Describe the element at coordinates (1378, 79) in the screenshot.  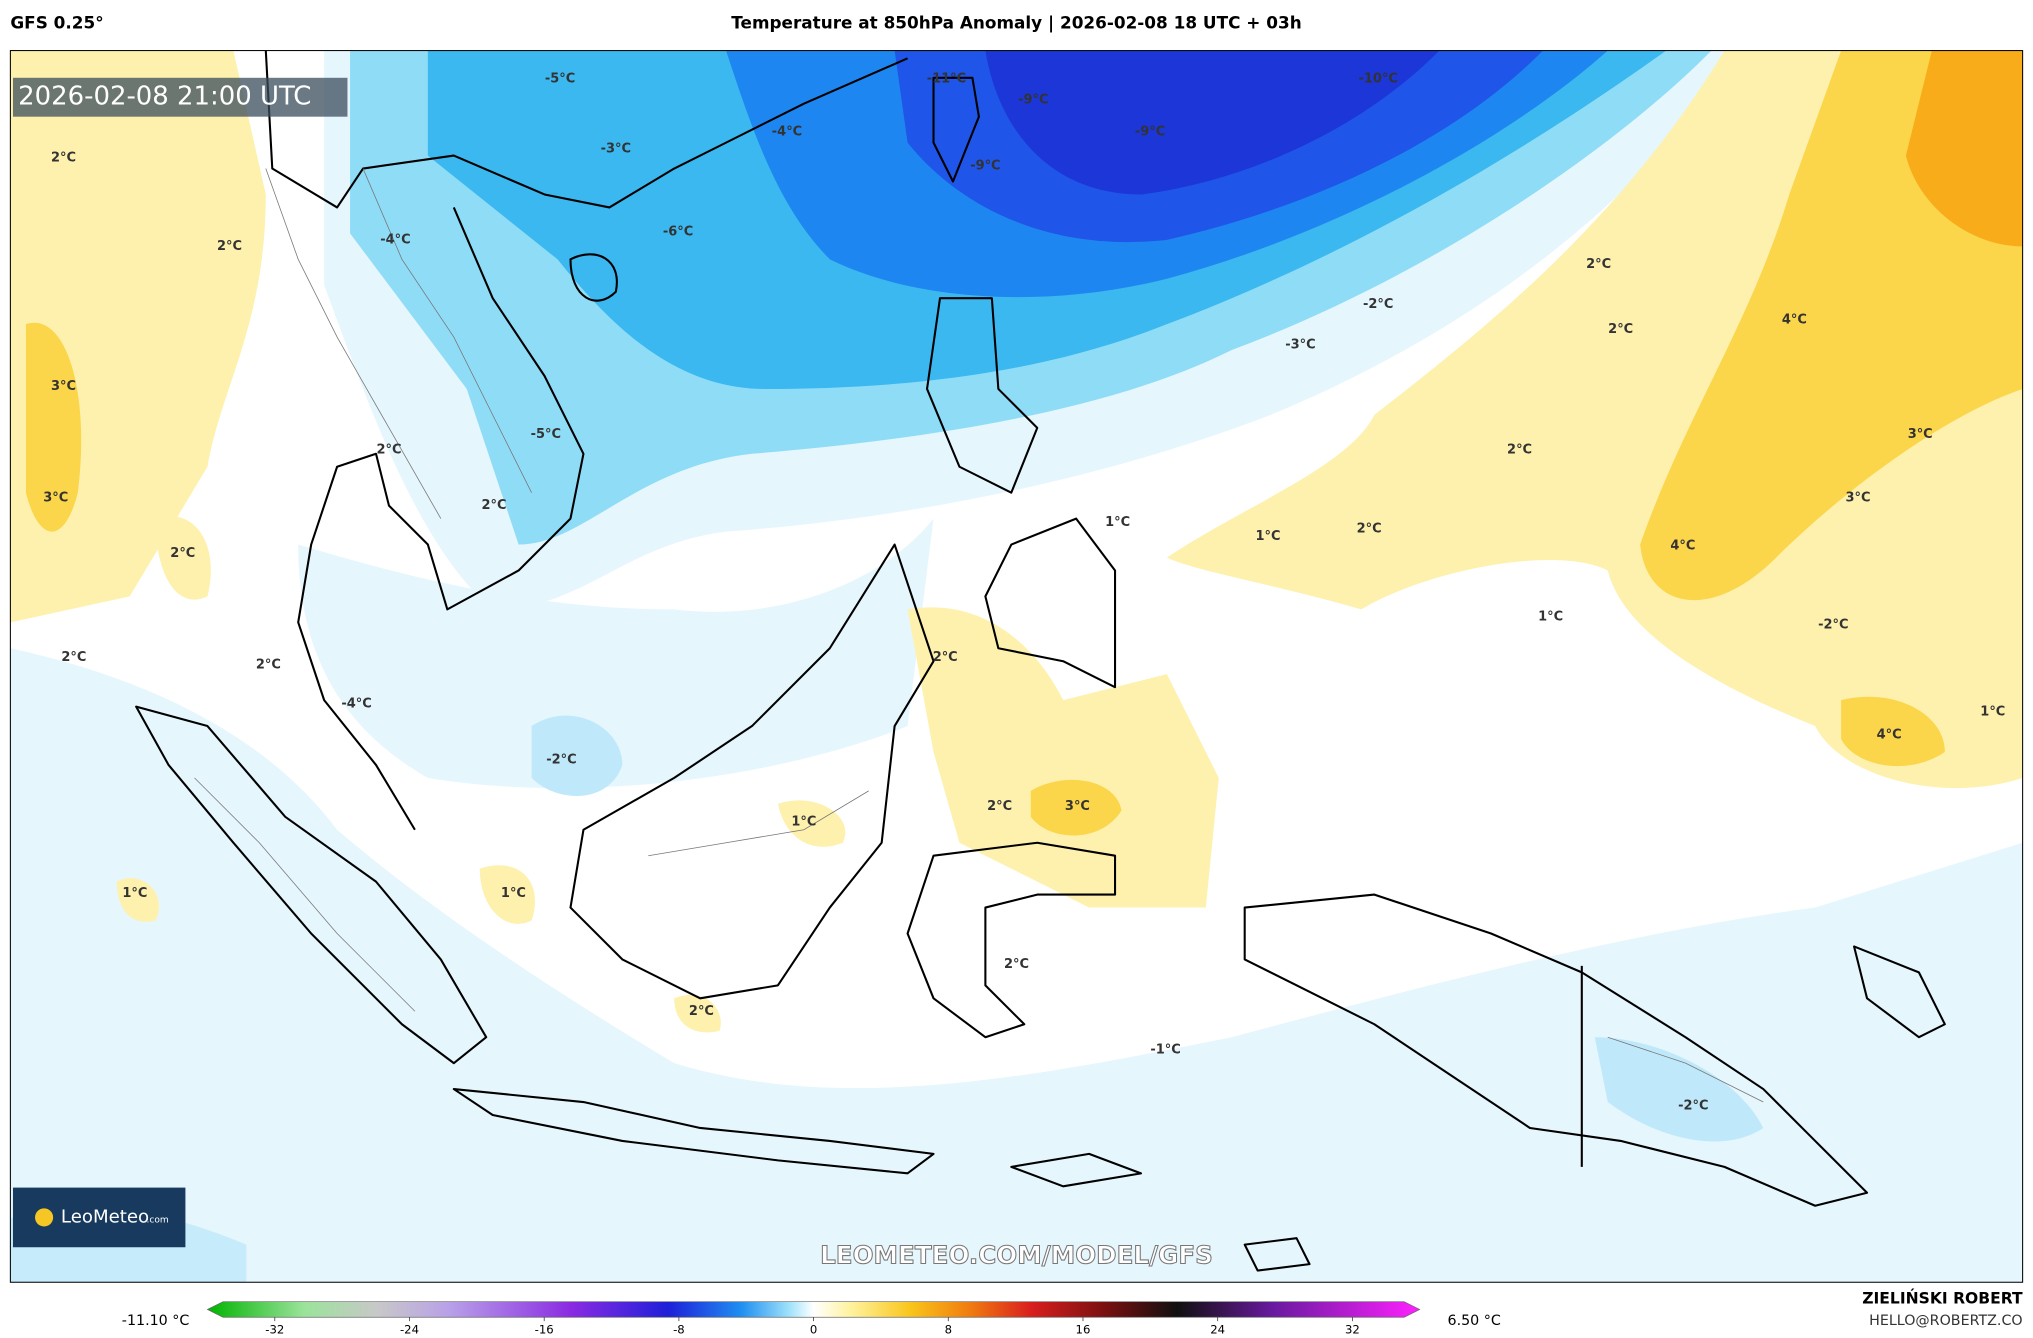
I see `contour-label: -10°C` at that location.